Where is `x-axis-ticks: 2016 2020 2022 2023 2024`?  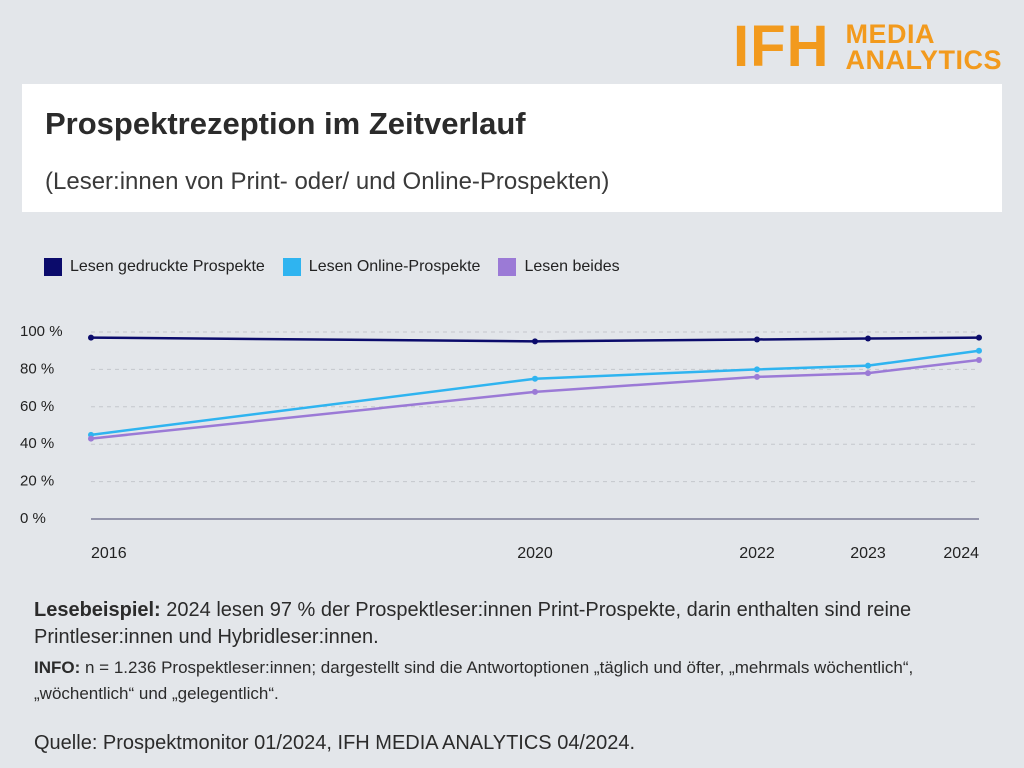
x-axis-ticks: 2016 2020 2022 2023 2024 is located at coordinates (535, 553).